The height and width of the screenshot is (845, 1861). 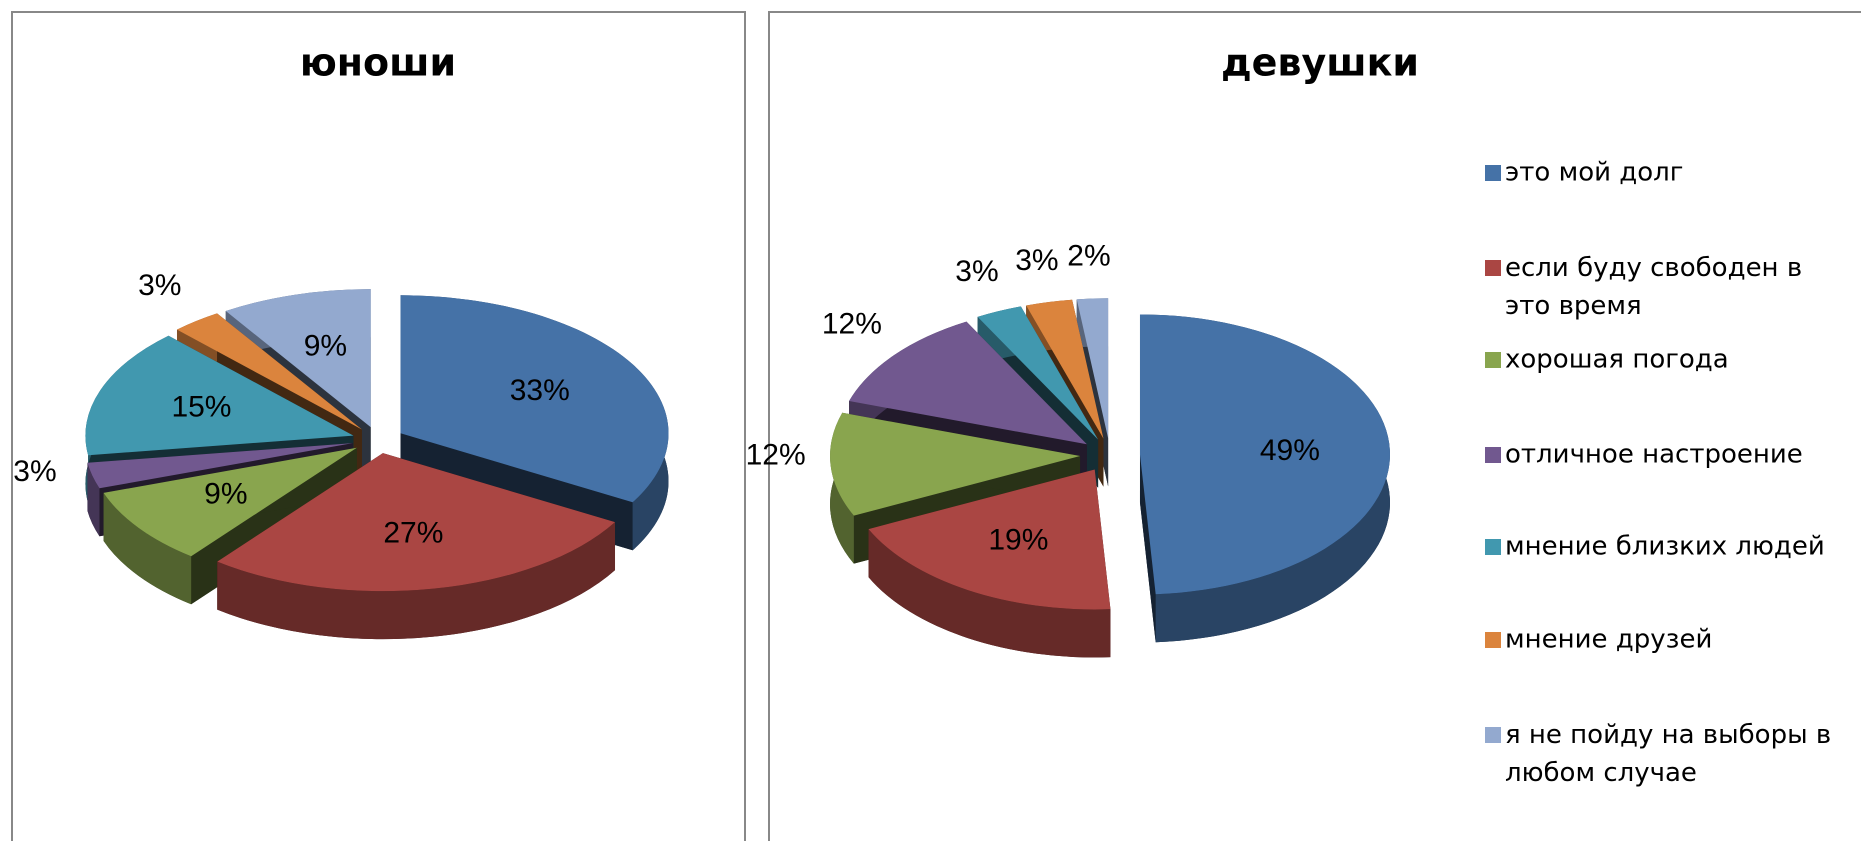 What do you see at coordinates (201, 406) in the screenshot?
I see `data-label: 15%` at bounding box center [201, 406].